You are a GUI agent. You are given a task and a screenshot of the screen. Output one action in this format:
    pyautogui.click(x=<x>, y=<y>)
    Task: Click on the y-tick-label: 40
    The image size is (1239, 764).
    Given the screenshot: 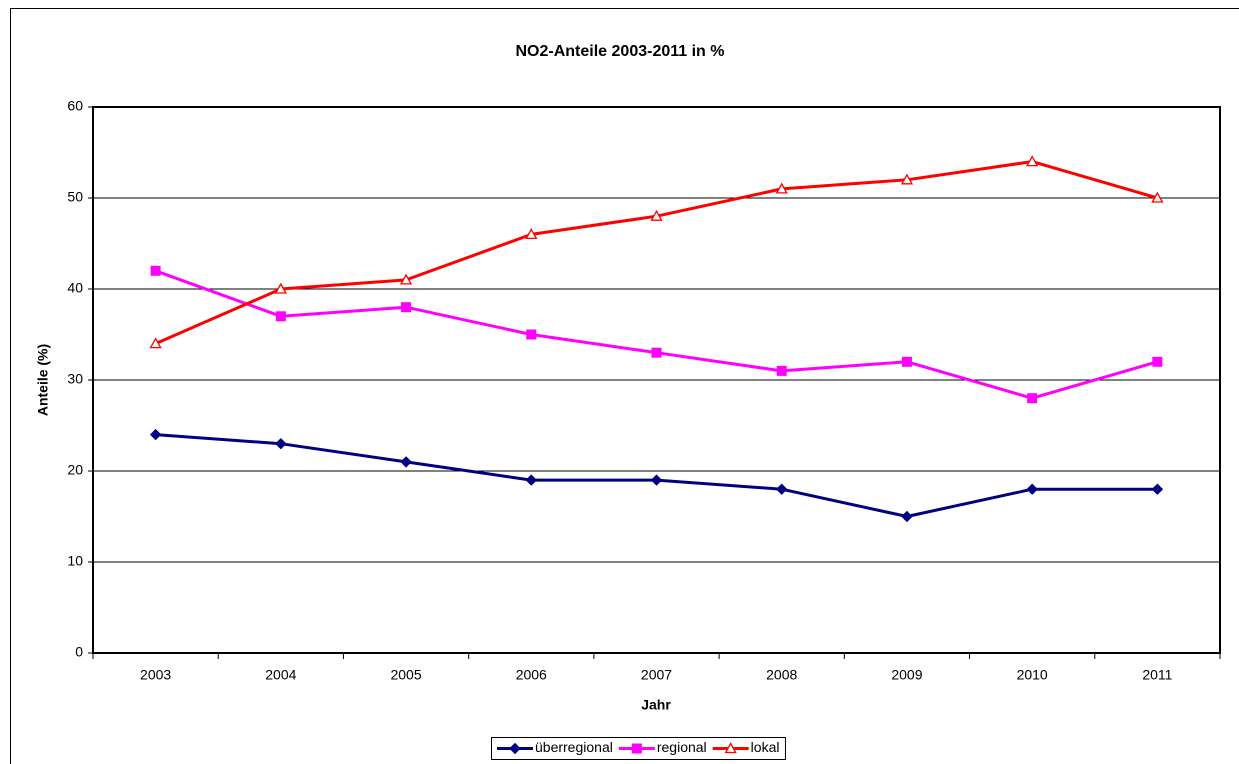 What is the action you would take?
    pyautogui.click(x=75, y=288)
    